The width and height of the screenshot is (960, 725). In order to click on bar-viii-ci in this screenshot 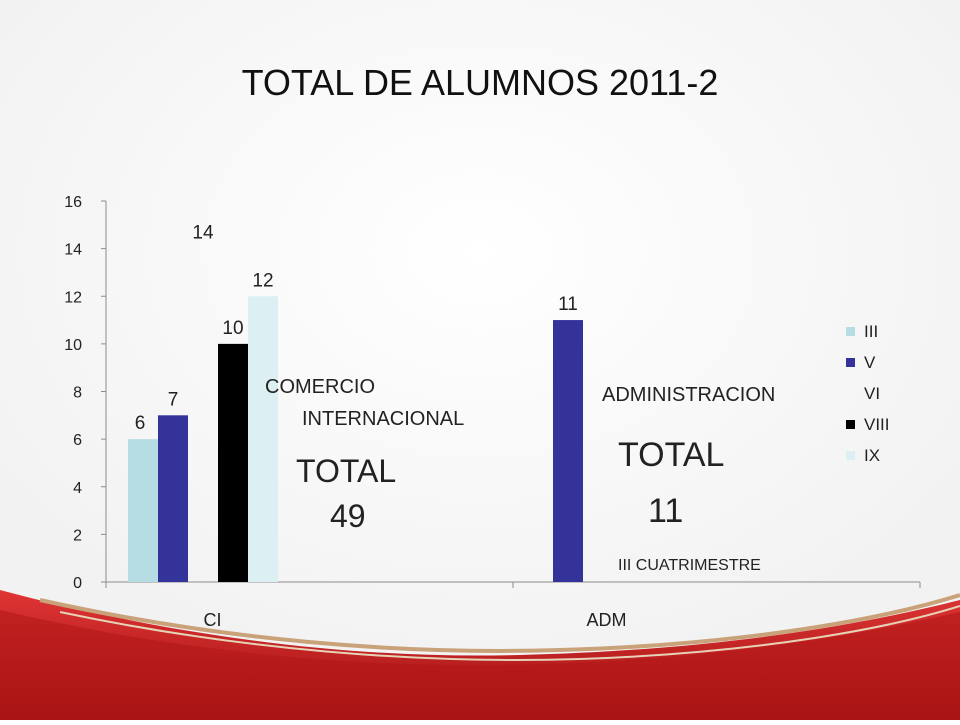, I will do `click(233, 462)`.